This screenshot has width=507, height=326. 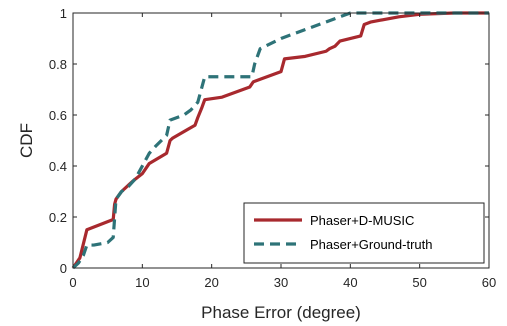 I want to click on y-tick-label: 0.2, so click(x=58, y=217).